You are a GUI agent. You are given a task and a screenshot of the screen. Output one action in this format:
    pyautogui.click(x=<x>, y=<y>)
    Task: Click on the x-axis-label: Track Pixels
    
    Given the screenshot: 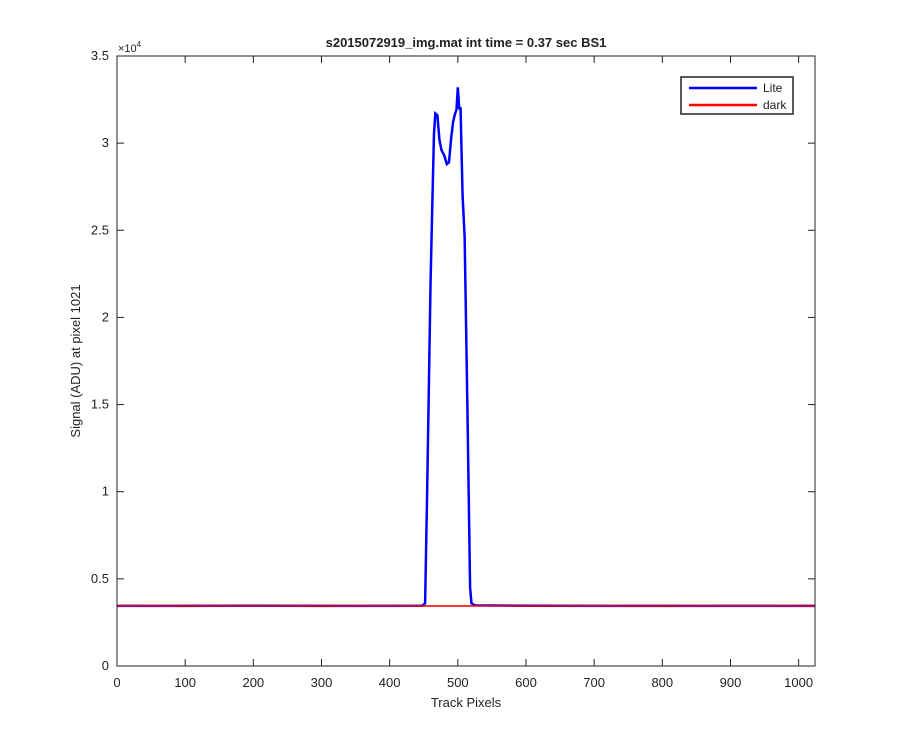 What is the action you would take?
    pyautogui.click(x=466, y=702)
    